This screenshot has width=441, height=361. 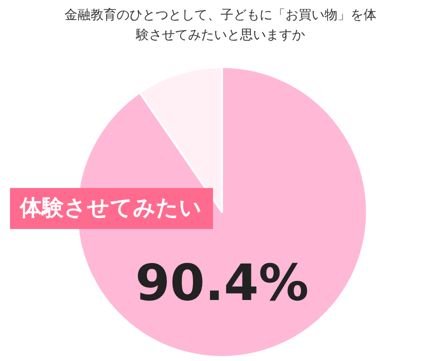 I want to click on slice-label: 体験させてみたい, so click(x=110, y=208).